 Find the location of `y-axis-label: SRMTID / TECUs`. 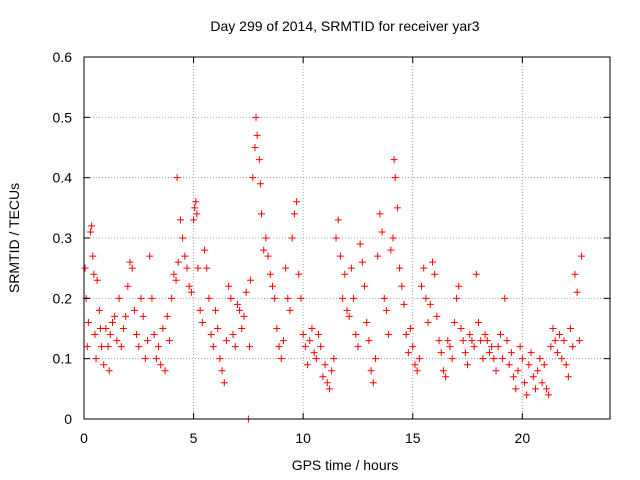

y-axis-label: SRMTID / TECUs is located at coordinates (14, 238).